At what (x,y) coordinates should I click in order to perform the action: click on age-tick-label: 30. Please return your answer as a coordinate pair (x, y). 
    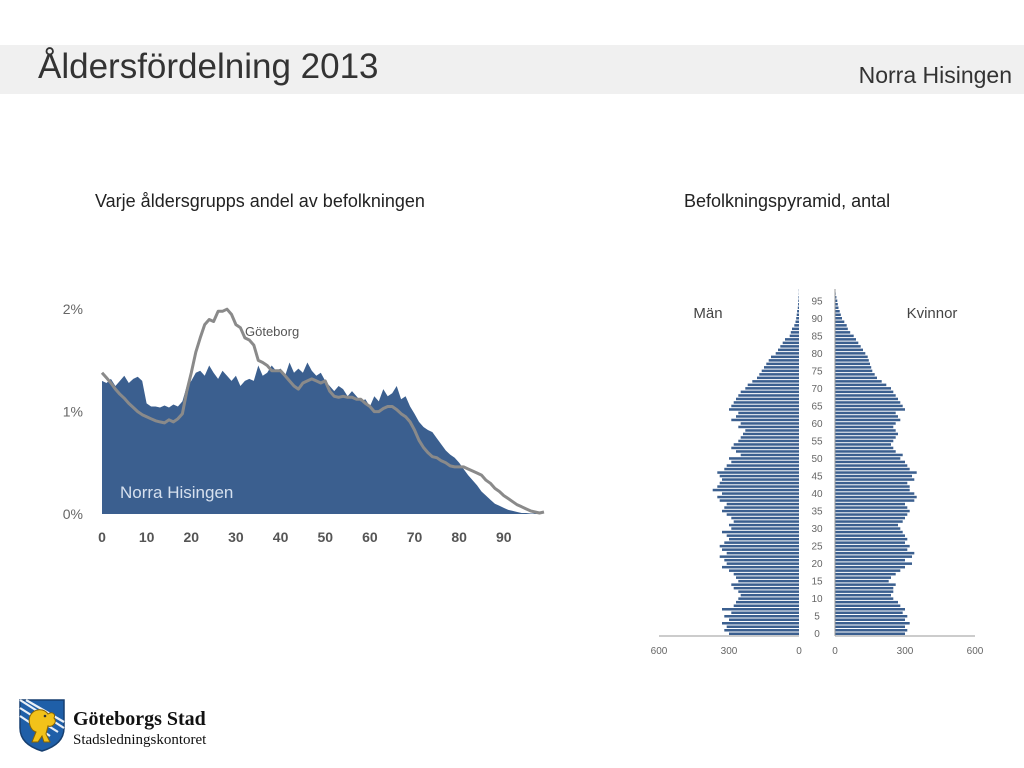
    Looking at the image, I should click on (817, 529).